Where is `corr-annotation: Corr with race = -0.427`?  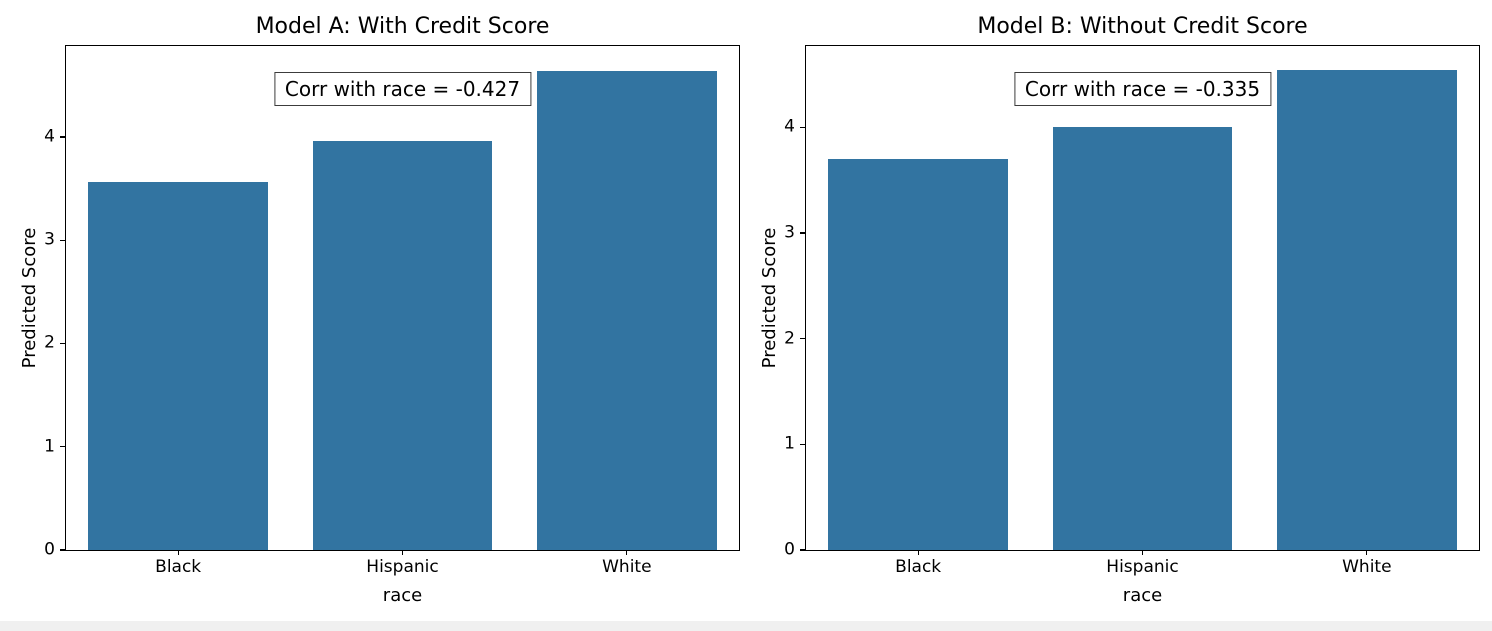 corr-annotation: Corr with race = -0.427 is located at coordinates (402, 89).